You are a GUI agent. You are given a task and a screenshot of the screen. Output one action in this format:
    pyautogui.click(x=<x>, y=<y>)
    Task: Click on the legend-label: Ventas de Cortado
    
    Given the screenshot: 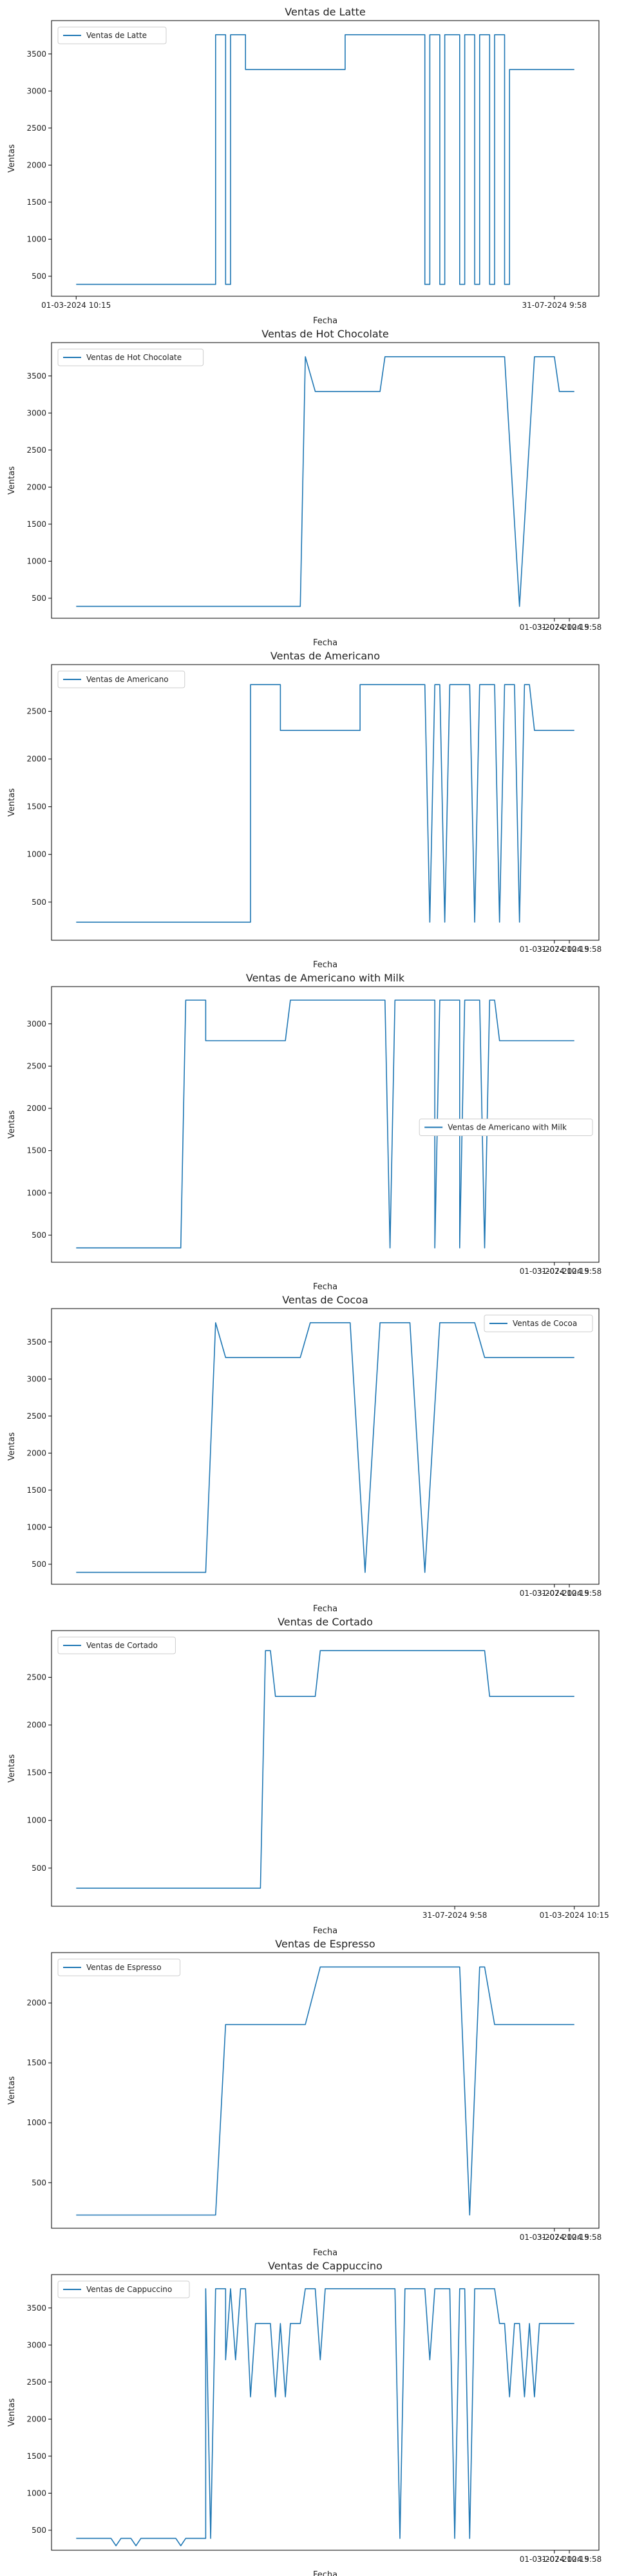 What is the action you would take?
    pyautogui.click(x=122, y=1645)
    